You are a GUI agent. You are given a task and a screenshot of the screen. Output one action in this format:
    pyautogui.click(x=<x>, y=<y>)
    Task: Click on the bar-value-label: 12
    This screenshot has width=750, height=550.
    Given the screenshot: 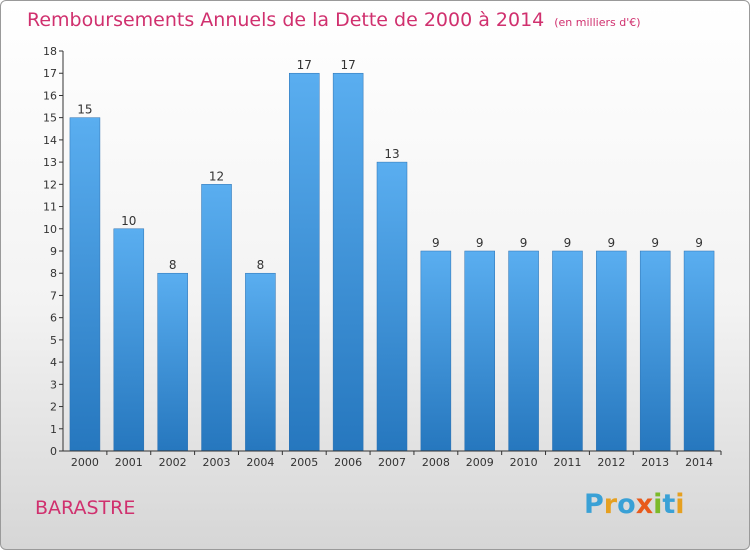 What is the action you would take?
    pyautogui.click(x=216, y=176)
    